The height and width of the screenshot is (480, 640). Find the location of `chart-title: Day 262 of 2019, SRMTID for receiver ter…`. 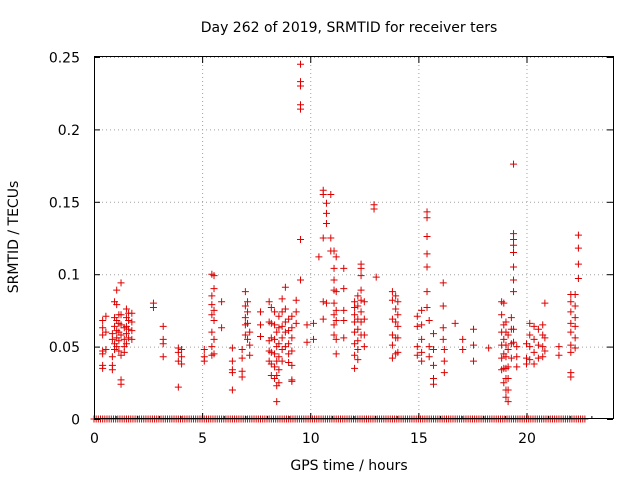

chart-title: Day 262 of 2019, SRMTID for receiver ter… is located at coordinates (349, 28).